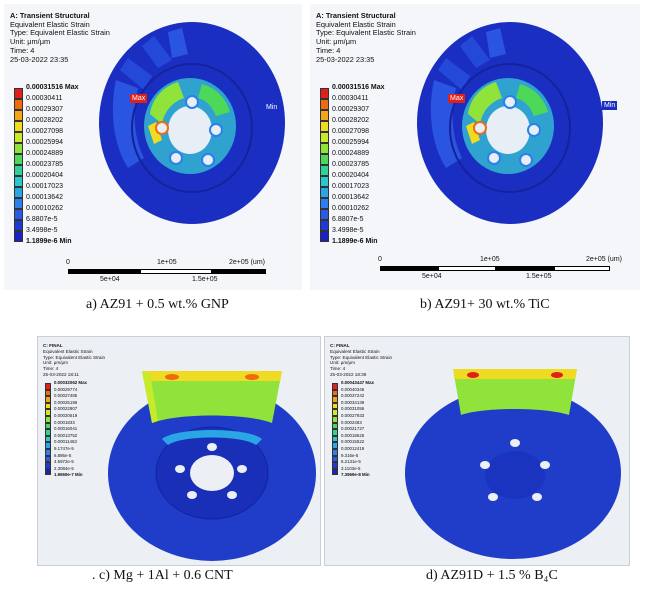 This screenshot has height=589, width=656. I want to click on result-line: 25-03-2022 23:35, so click(345, 59).